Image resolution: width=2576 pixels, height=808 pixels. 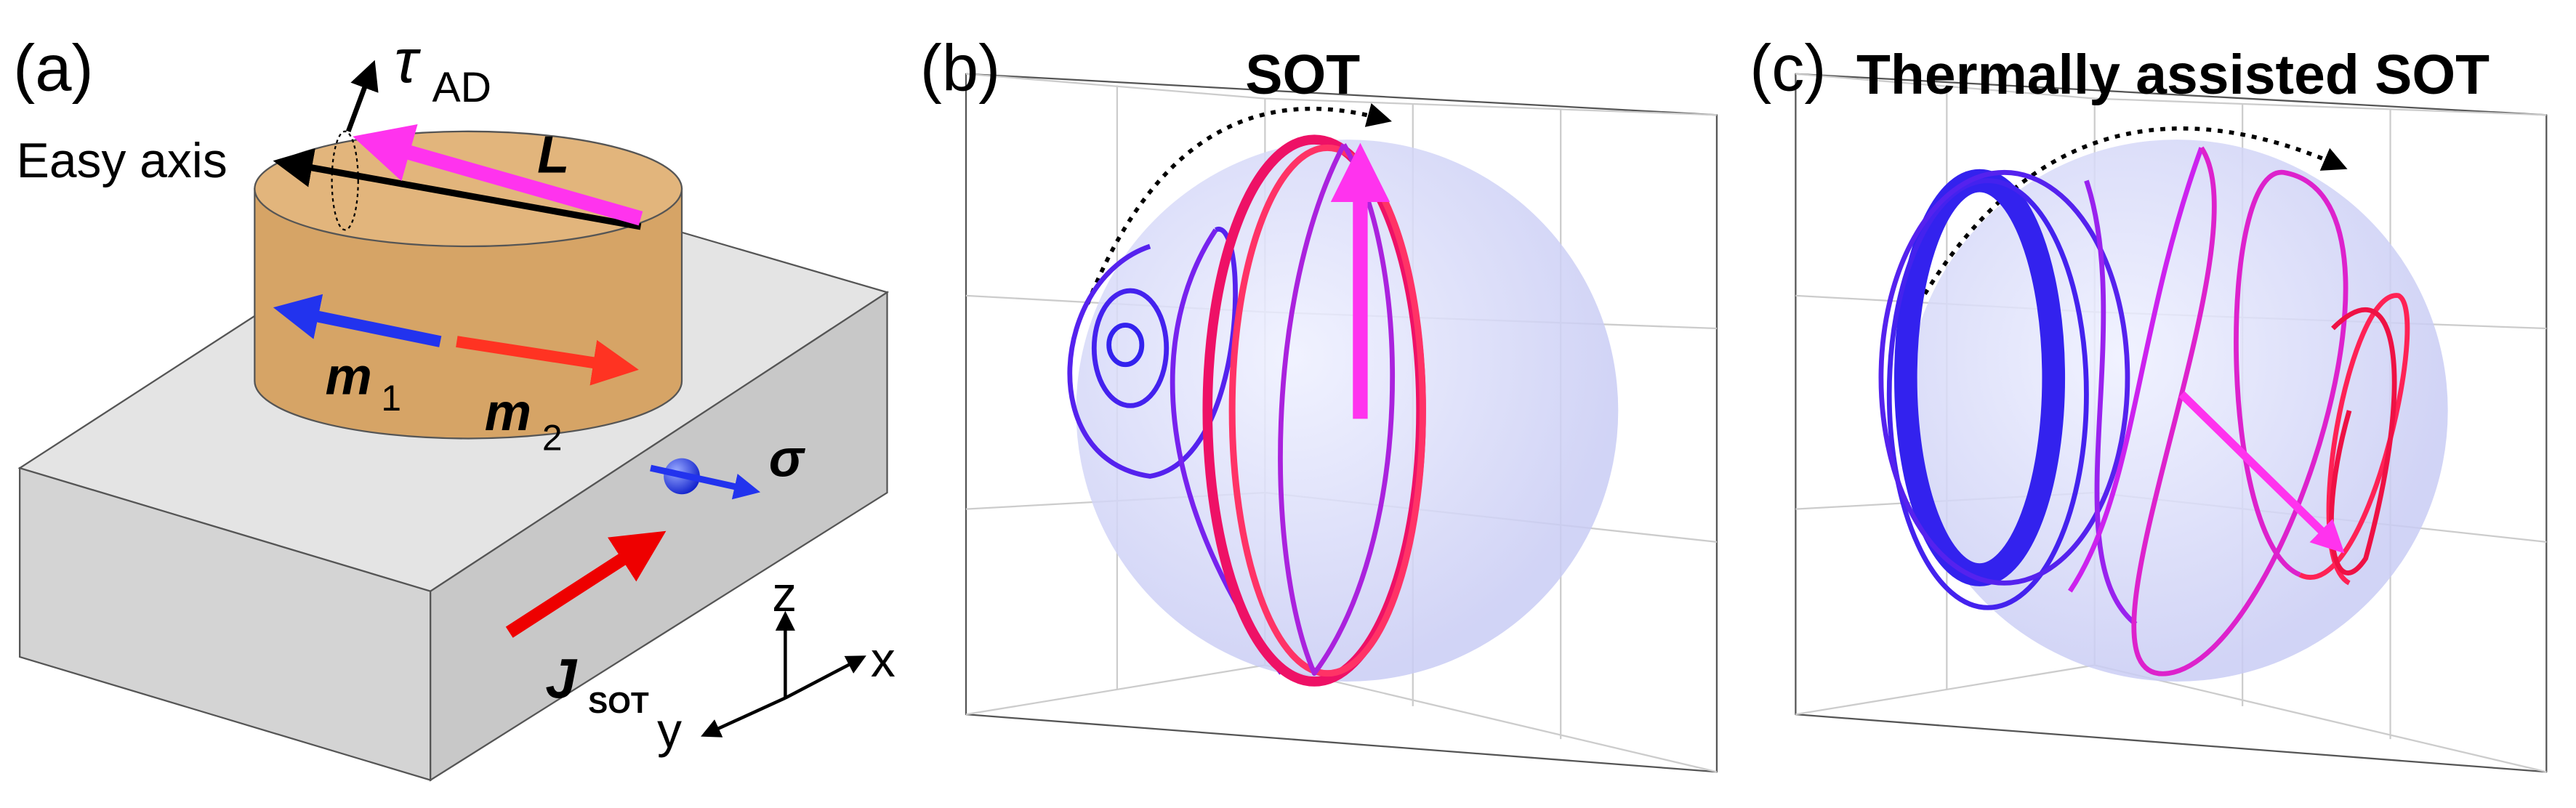 I want to click on l-vector, so click(x=2261, y=472).